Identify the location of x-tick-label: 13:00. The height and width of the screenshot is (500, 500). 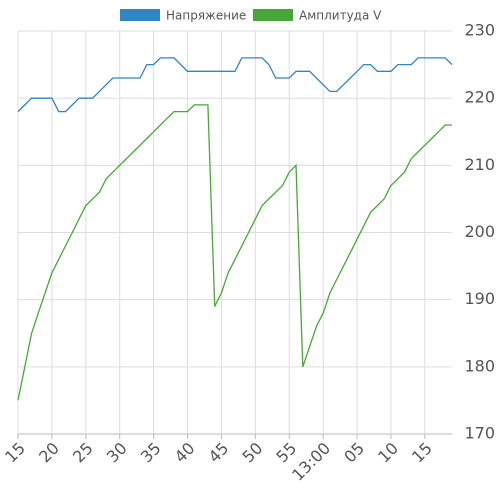
(311, 462).